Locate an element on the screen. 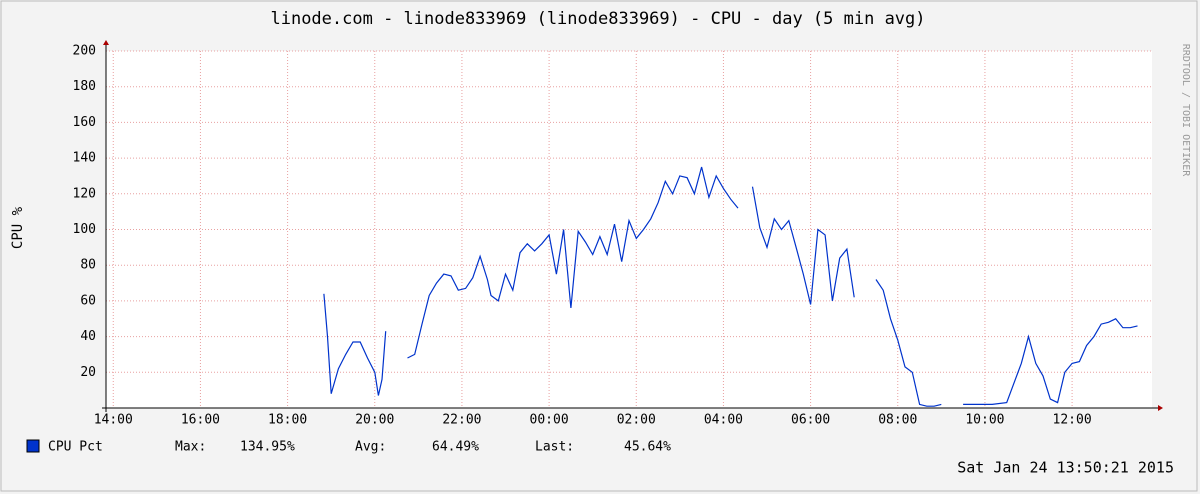 The width and height of the screenshot is (1200, 494). y-tick-label: 20 is located at coordinates (88, 372).